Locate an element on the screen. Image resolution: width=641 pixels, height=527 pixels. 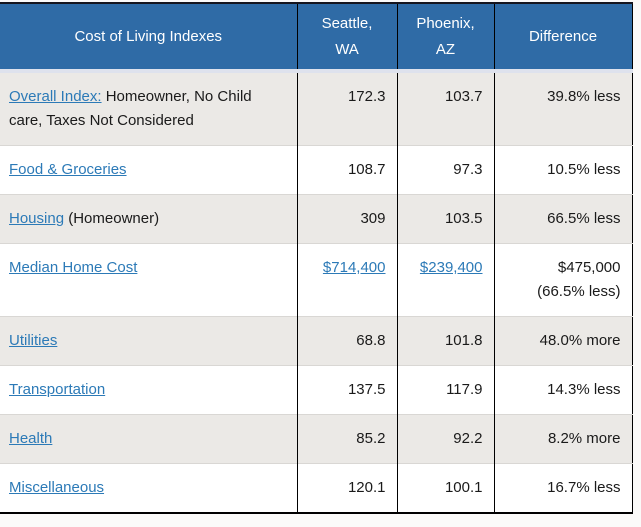
header-seattle: Seattle, WA is located at coordinates (346, 38).